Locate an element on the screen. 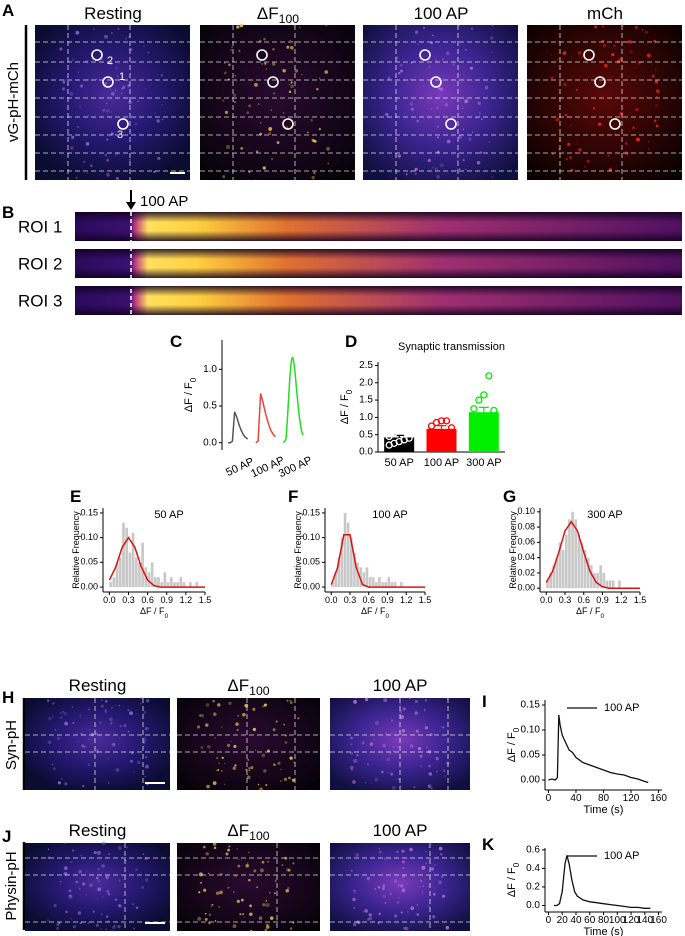  x-category-label: 300 AP is located at coordinates (483, 463).